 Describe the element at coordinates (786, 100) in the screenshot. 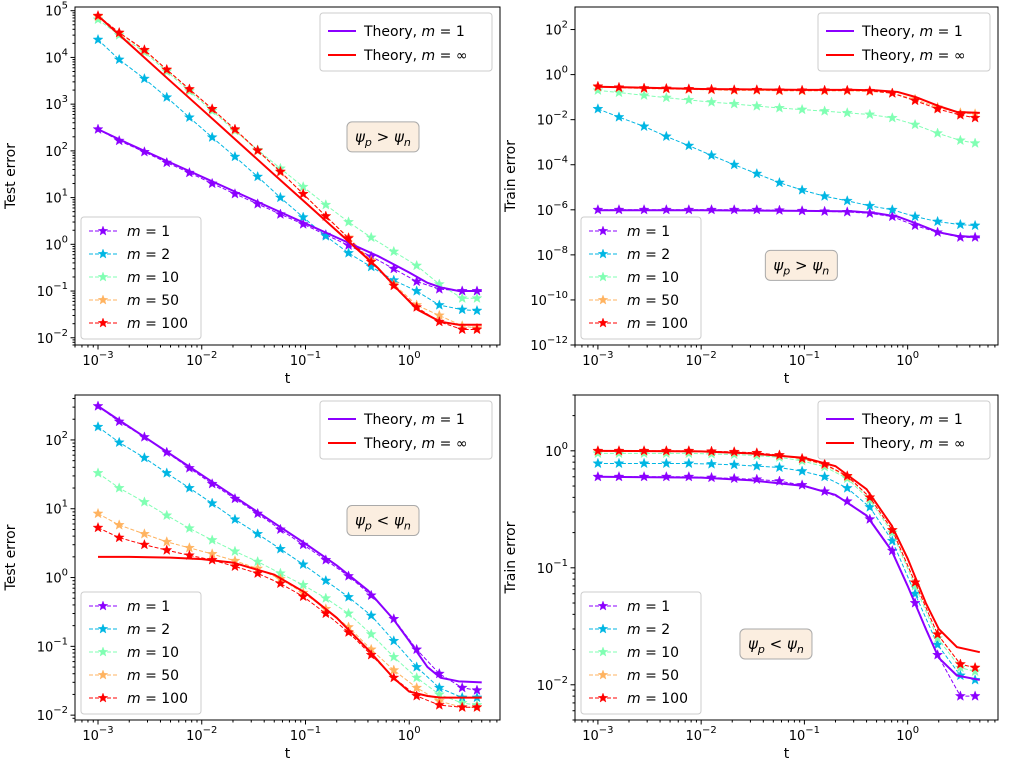

I see `series-line` at that location.